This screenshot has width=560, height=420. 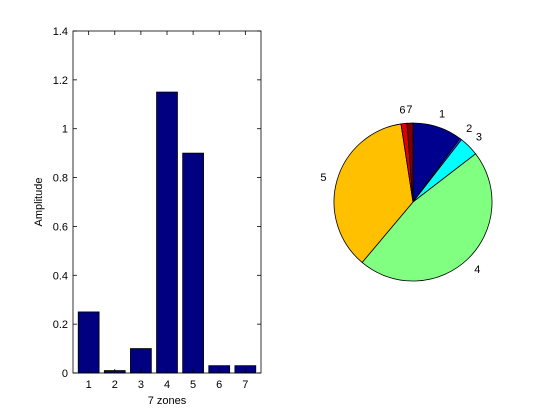 I want to click on pie-label: 3, so click(x=479, y=137).